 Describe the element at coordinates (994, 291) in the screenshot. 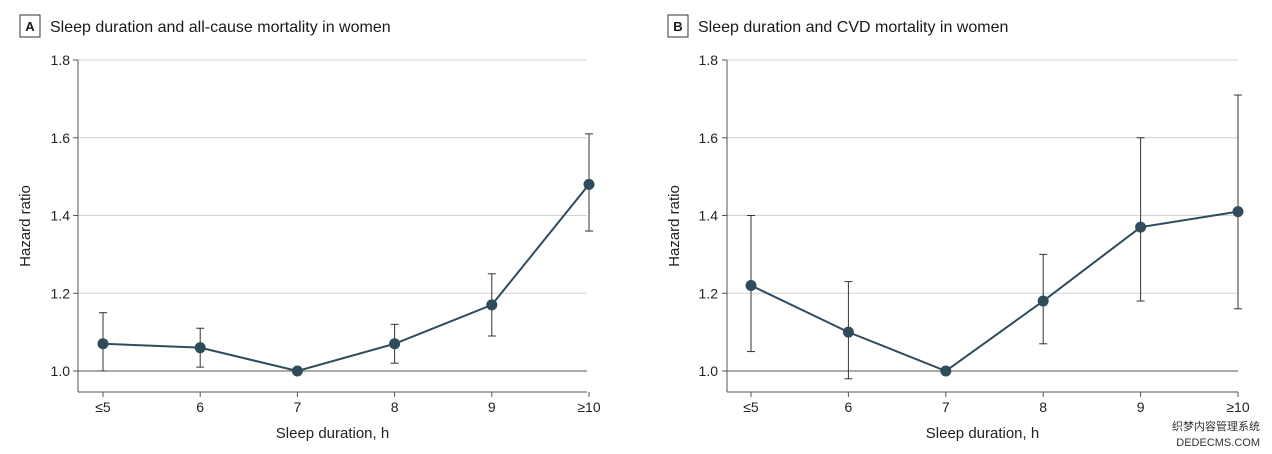

I see `series-line` at that location.